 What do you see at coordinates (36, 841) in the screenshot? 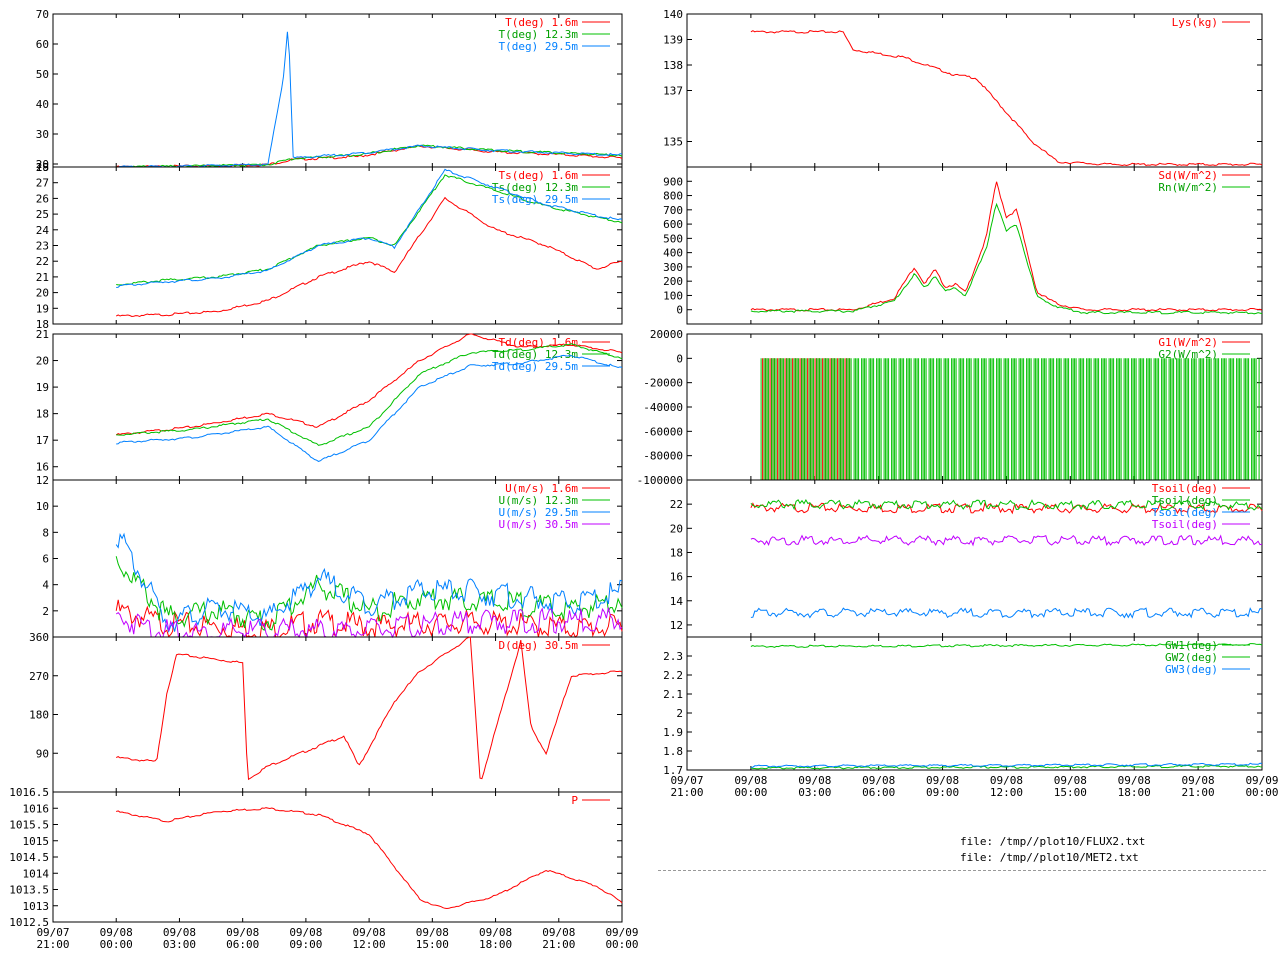
I see `y-tick-label: 1015` at bounding box center [36, 841].